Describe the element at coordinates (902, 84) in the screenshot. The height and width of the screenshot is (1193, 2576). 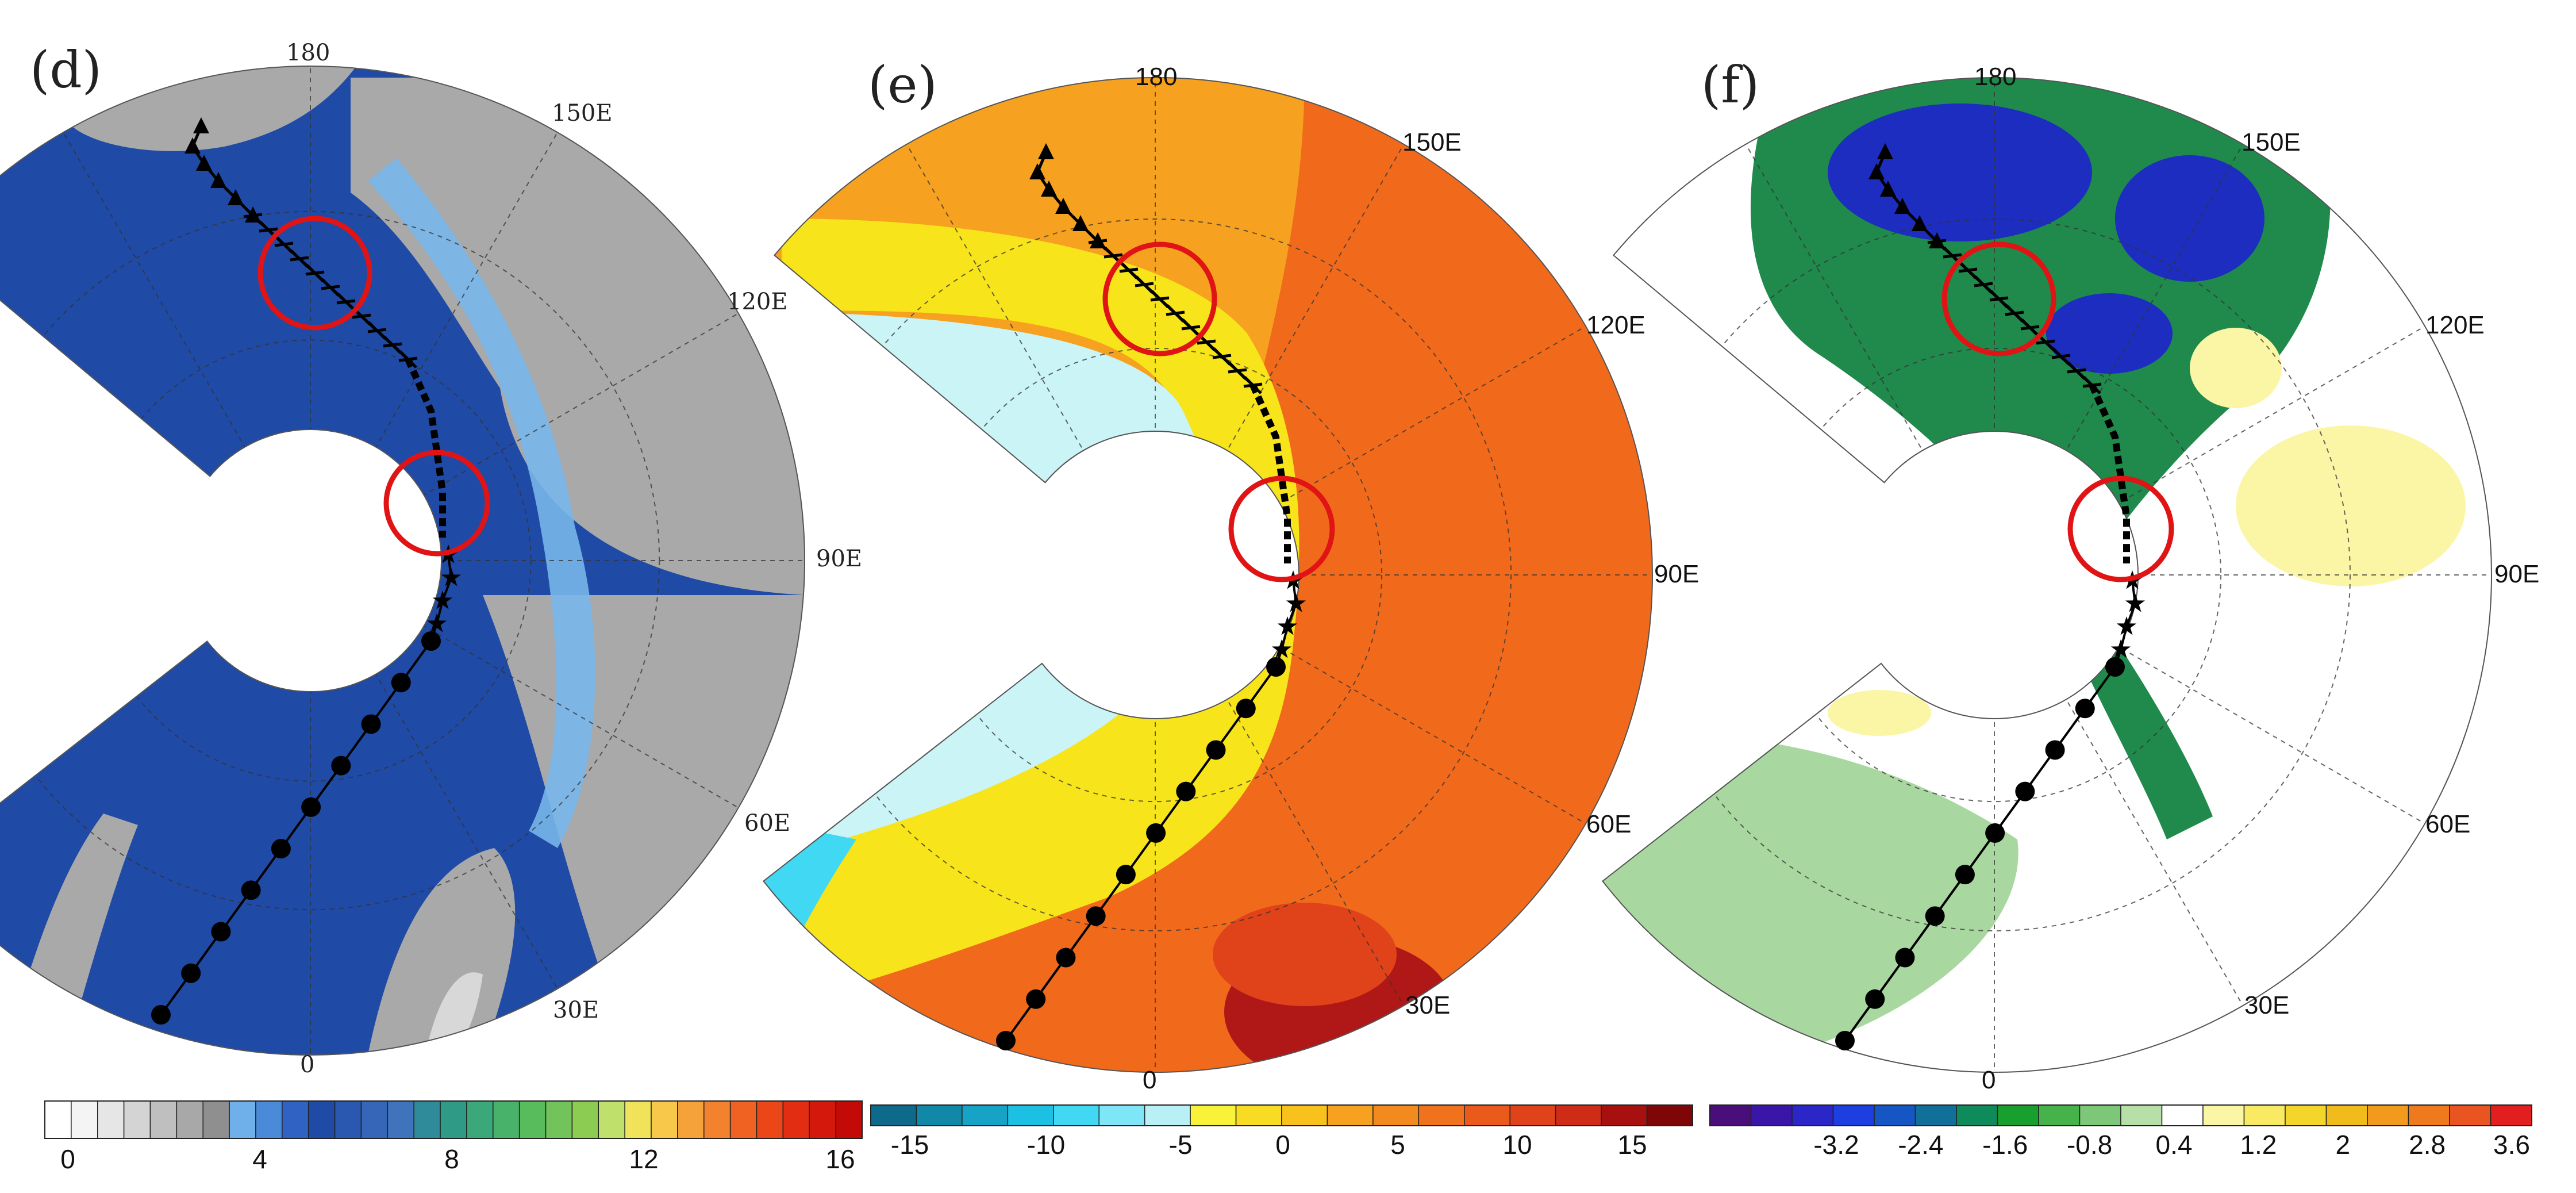
I see `panel-label-e: (e)` at that location.